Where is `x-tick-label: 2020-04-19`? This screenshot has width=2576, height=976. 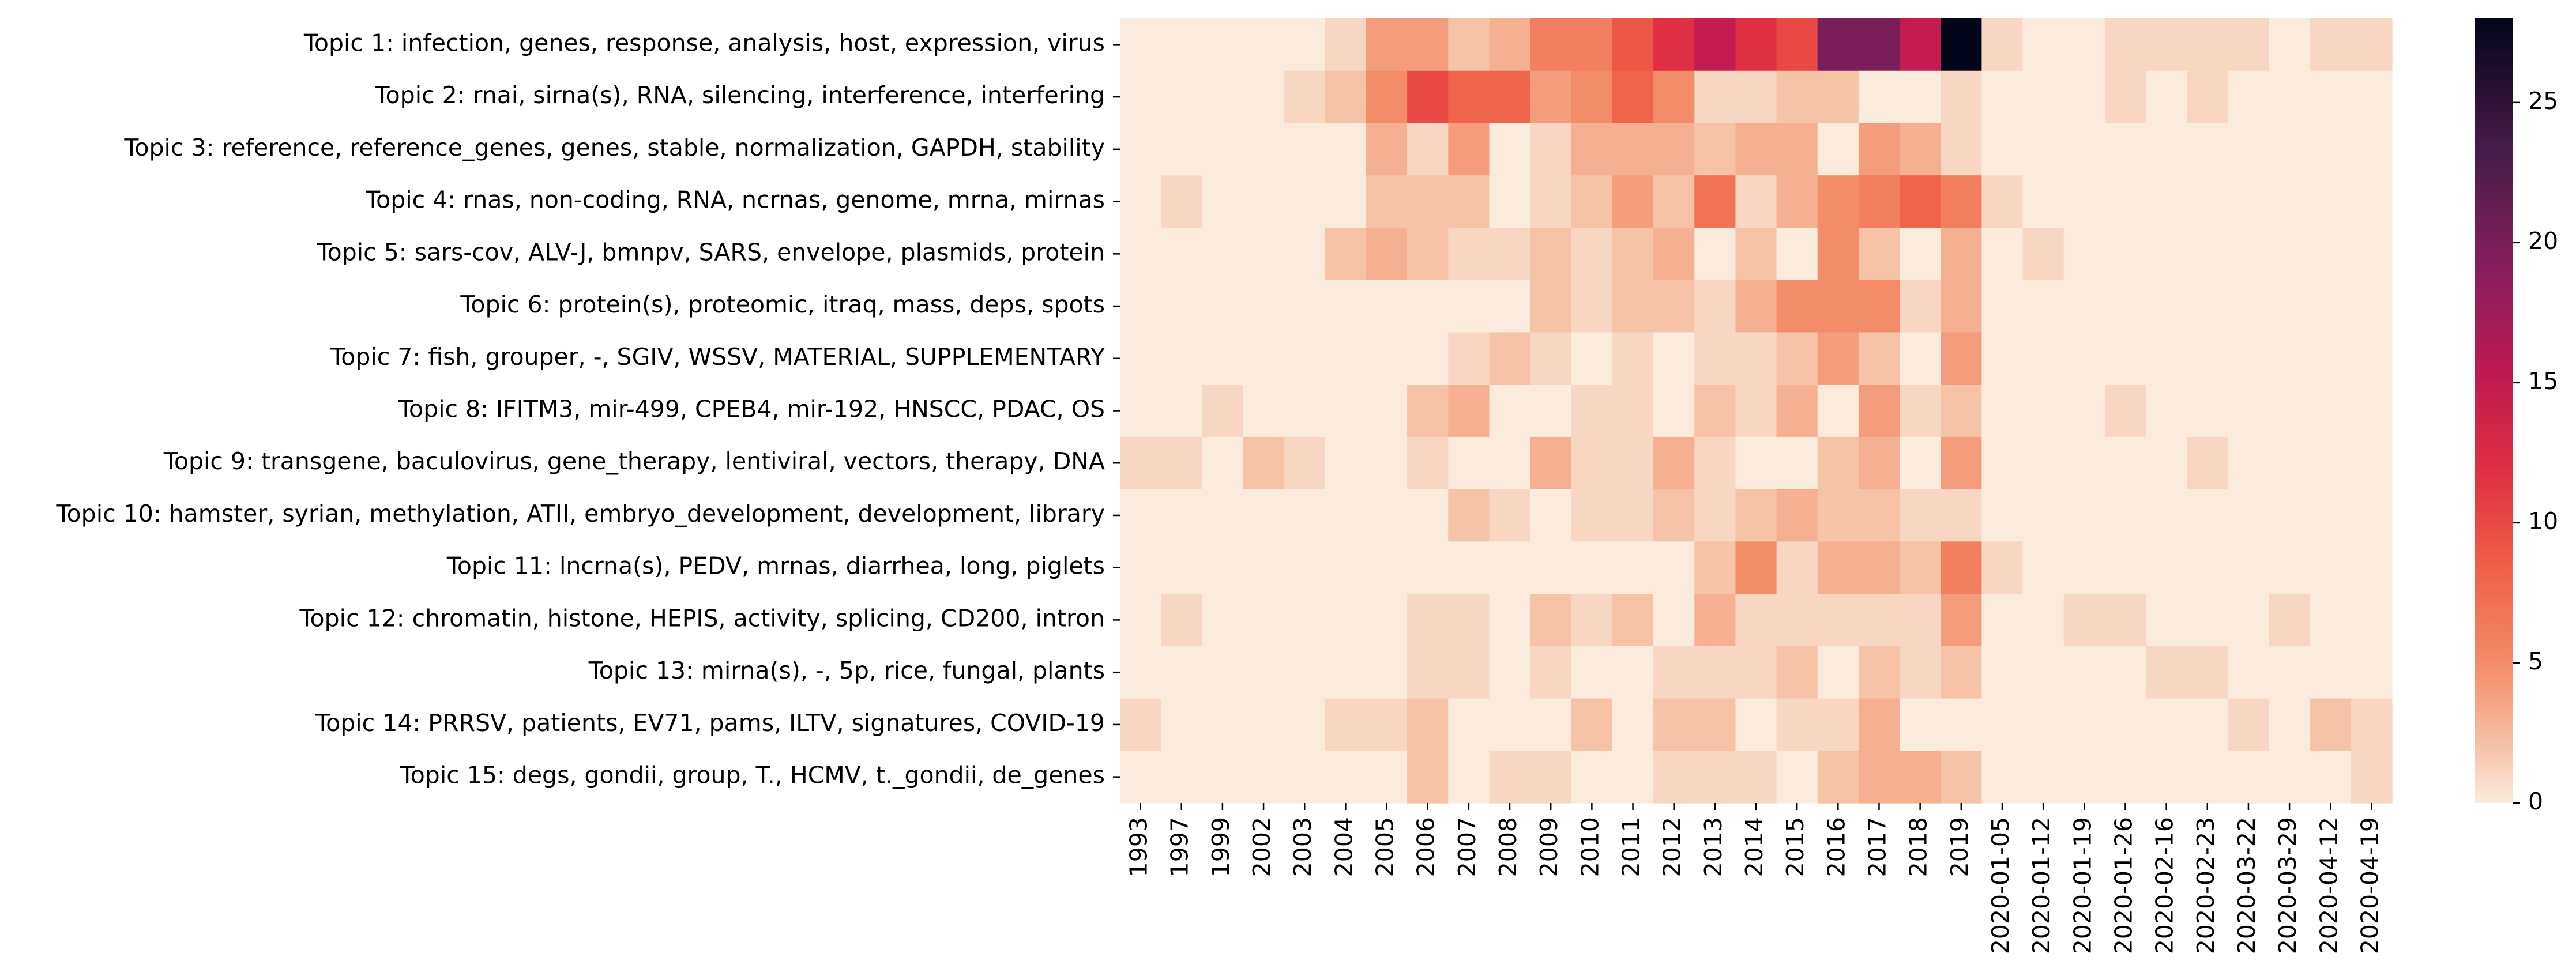 x-tick-label: 2020-04-19 is located at coordinates (2369, 885).